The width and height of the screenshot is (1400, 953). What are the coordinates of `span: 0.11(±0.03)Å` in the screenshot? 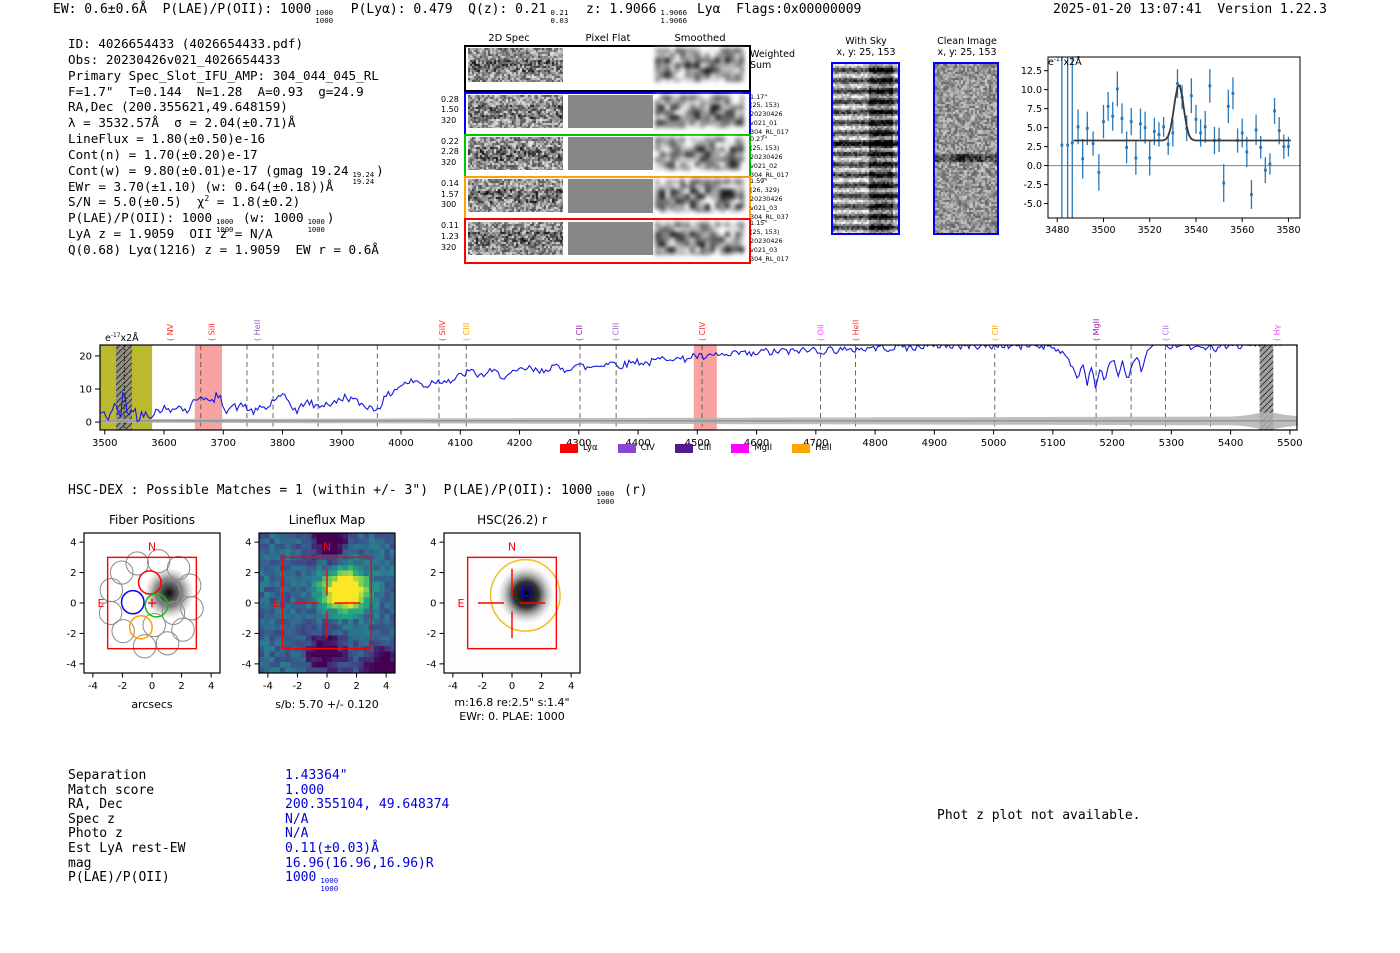 It's located at (332, 848).